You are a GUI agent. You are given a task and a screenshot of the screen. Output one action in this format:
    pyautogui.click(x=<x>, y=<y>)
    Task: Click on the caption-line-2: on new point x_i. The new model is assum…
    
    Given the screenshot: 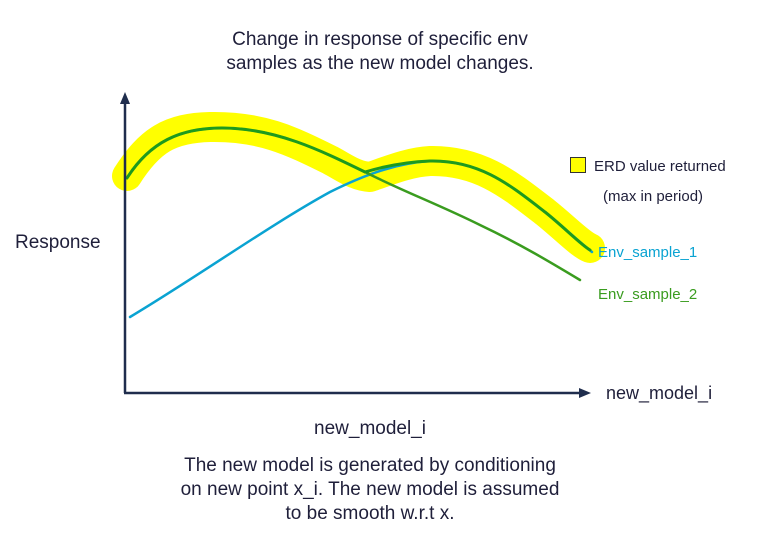 What is the action you would take?
    pyautogui.click(x=370, y=489)
    